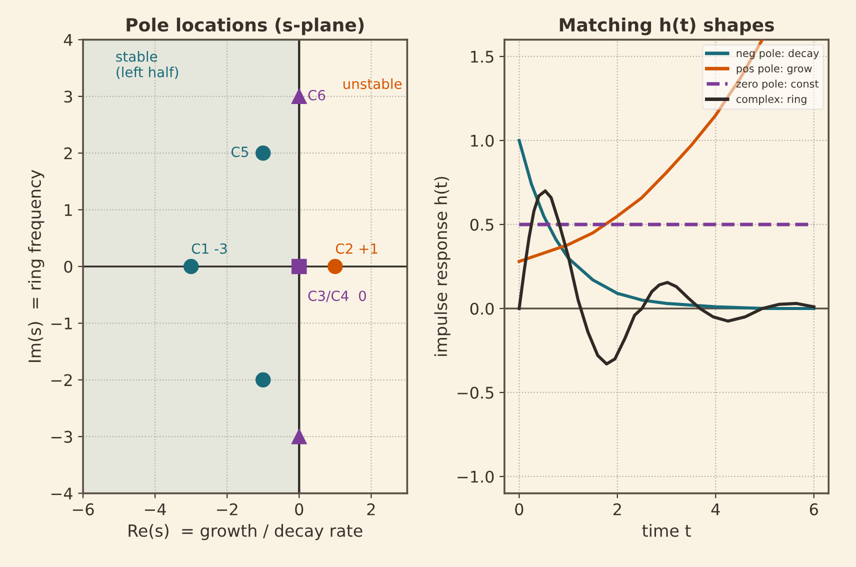 The height and width of the screenshot is (567, 856). Describe the element at coordinates (61, 494) in the screenshot. I see `y-tick-label: −4` at that location.